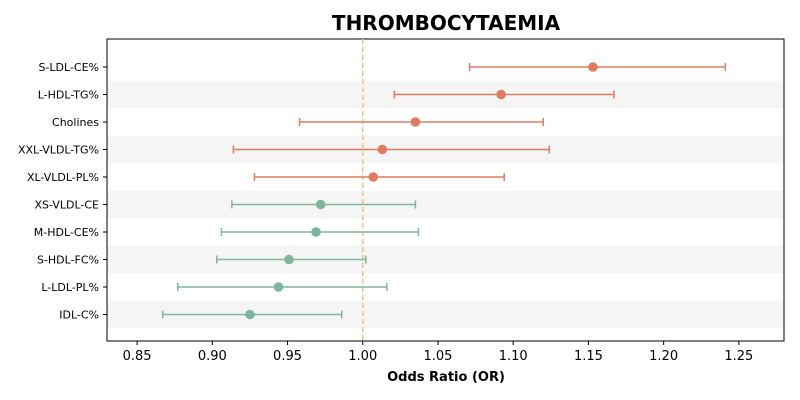  I want to click on chart-title: THROMBOCYTAEMIA, so click(446, 23).